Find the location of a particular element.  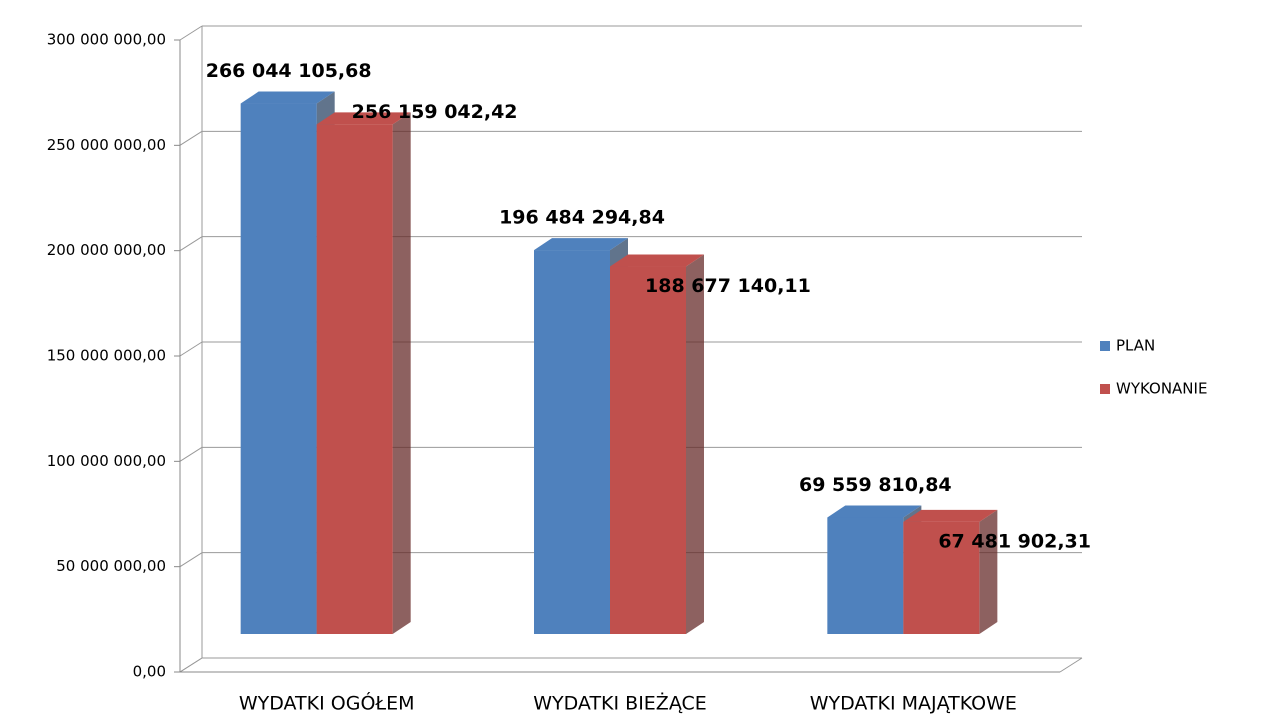

data-label: 188 677 140,11 is located at coordinates (728, 286).